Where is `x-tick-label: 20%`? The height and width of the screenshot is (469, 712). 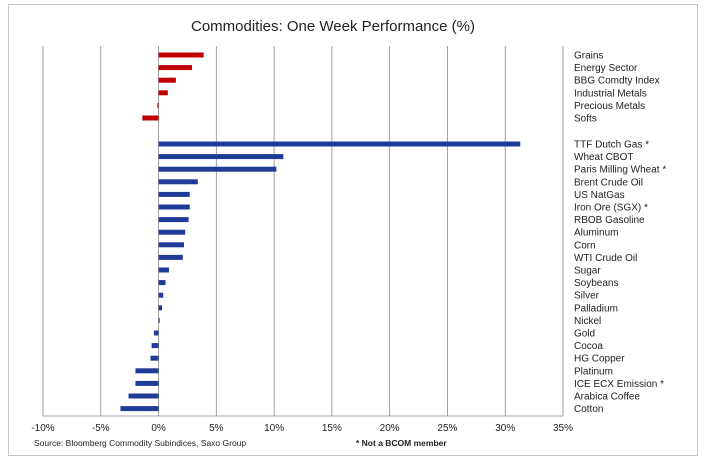
x-tick-label: 20% is located at coordinates (390, 428).